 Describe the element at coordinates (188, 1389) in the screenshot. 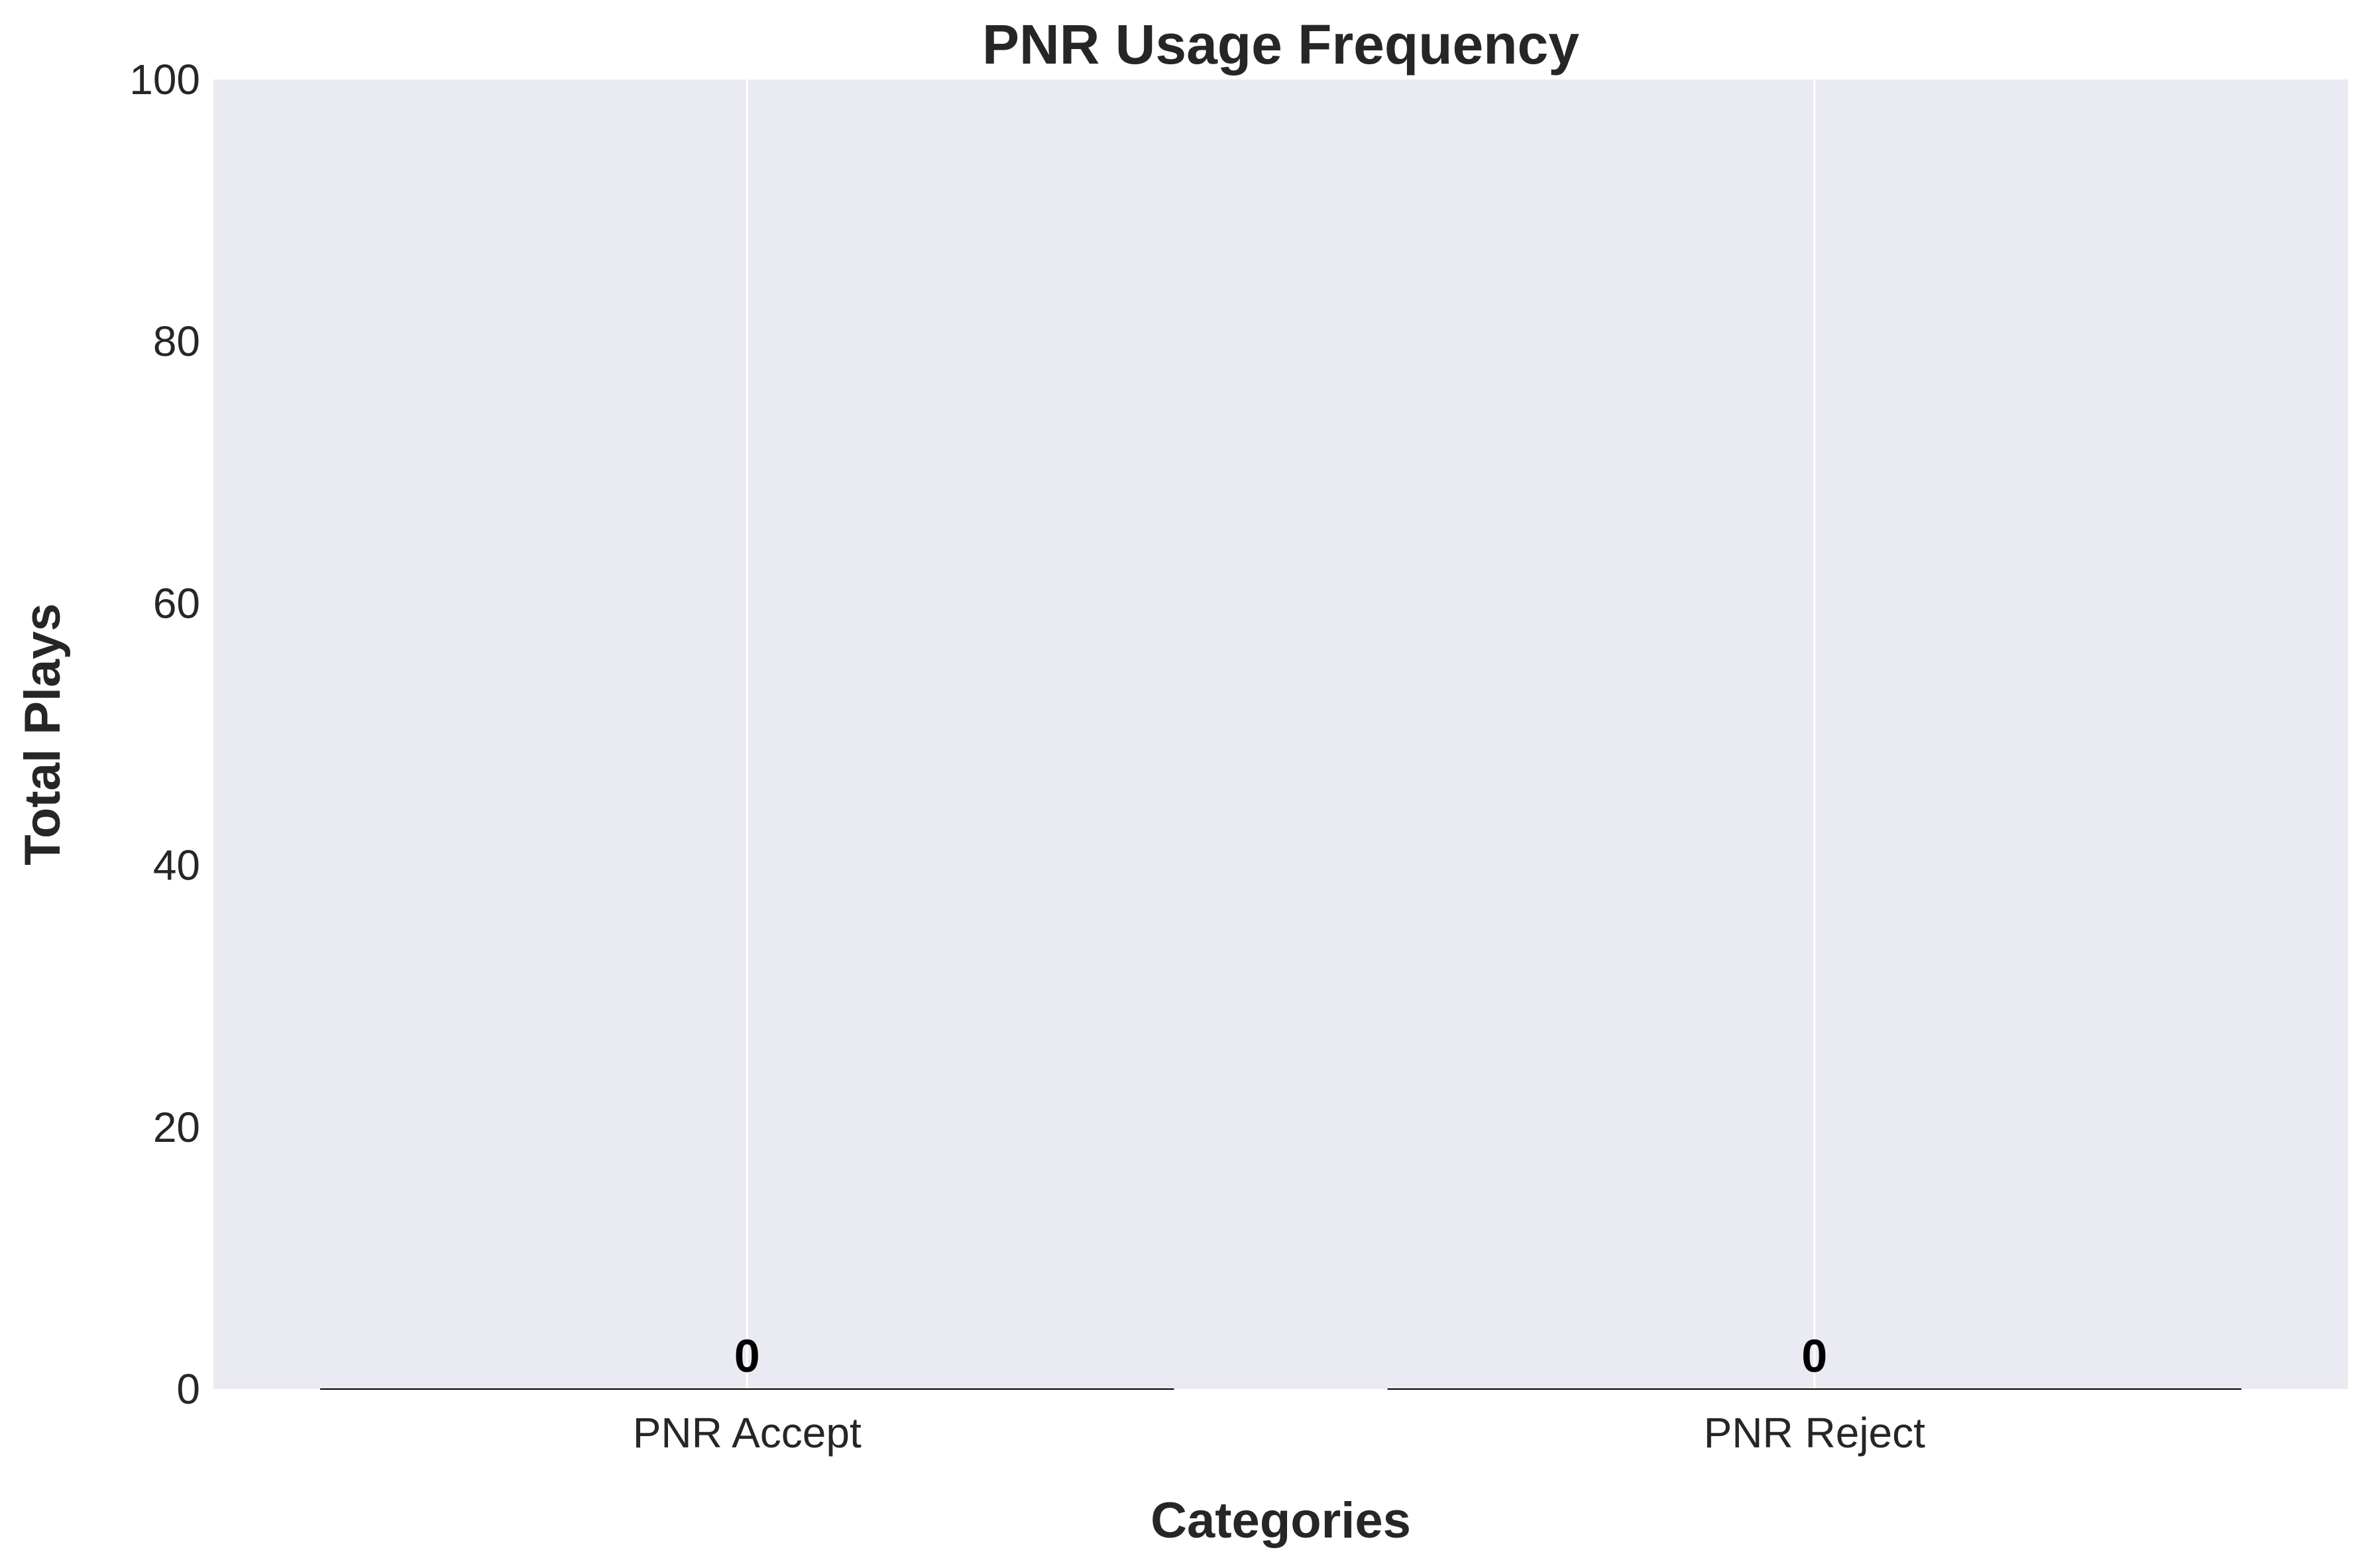

I see `y-tick-label: 0` at that location.